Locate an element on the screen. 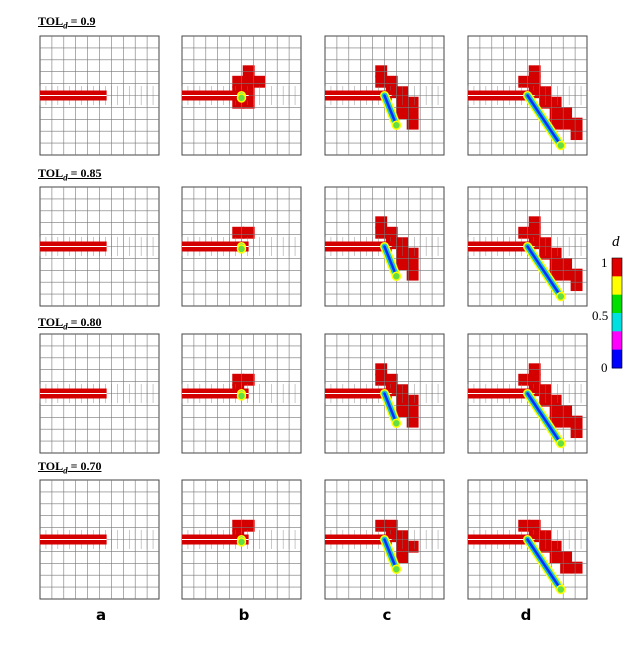  panel-r4-c is located at coordinates (384, 539).